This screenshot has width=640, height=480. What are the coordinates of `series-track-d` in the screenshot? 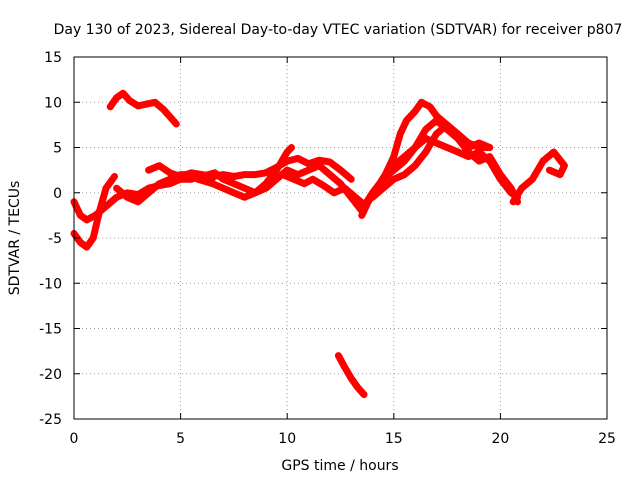 It's located at (239, 188).